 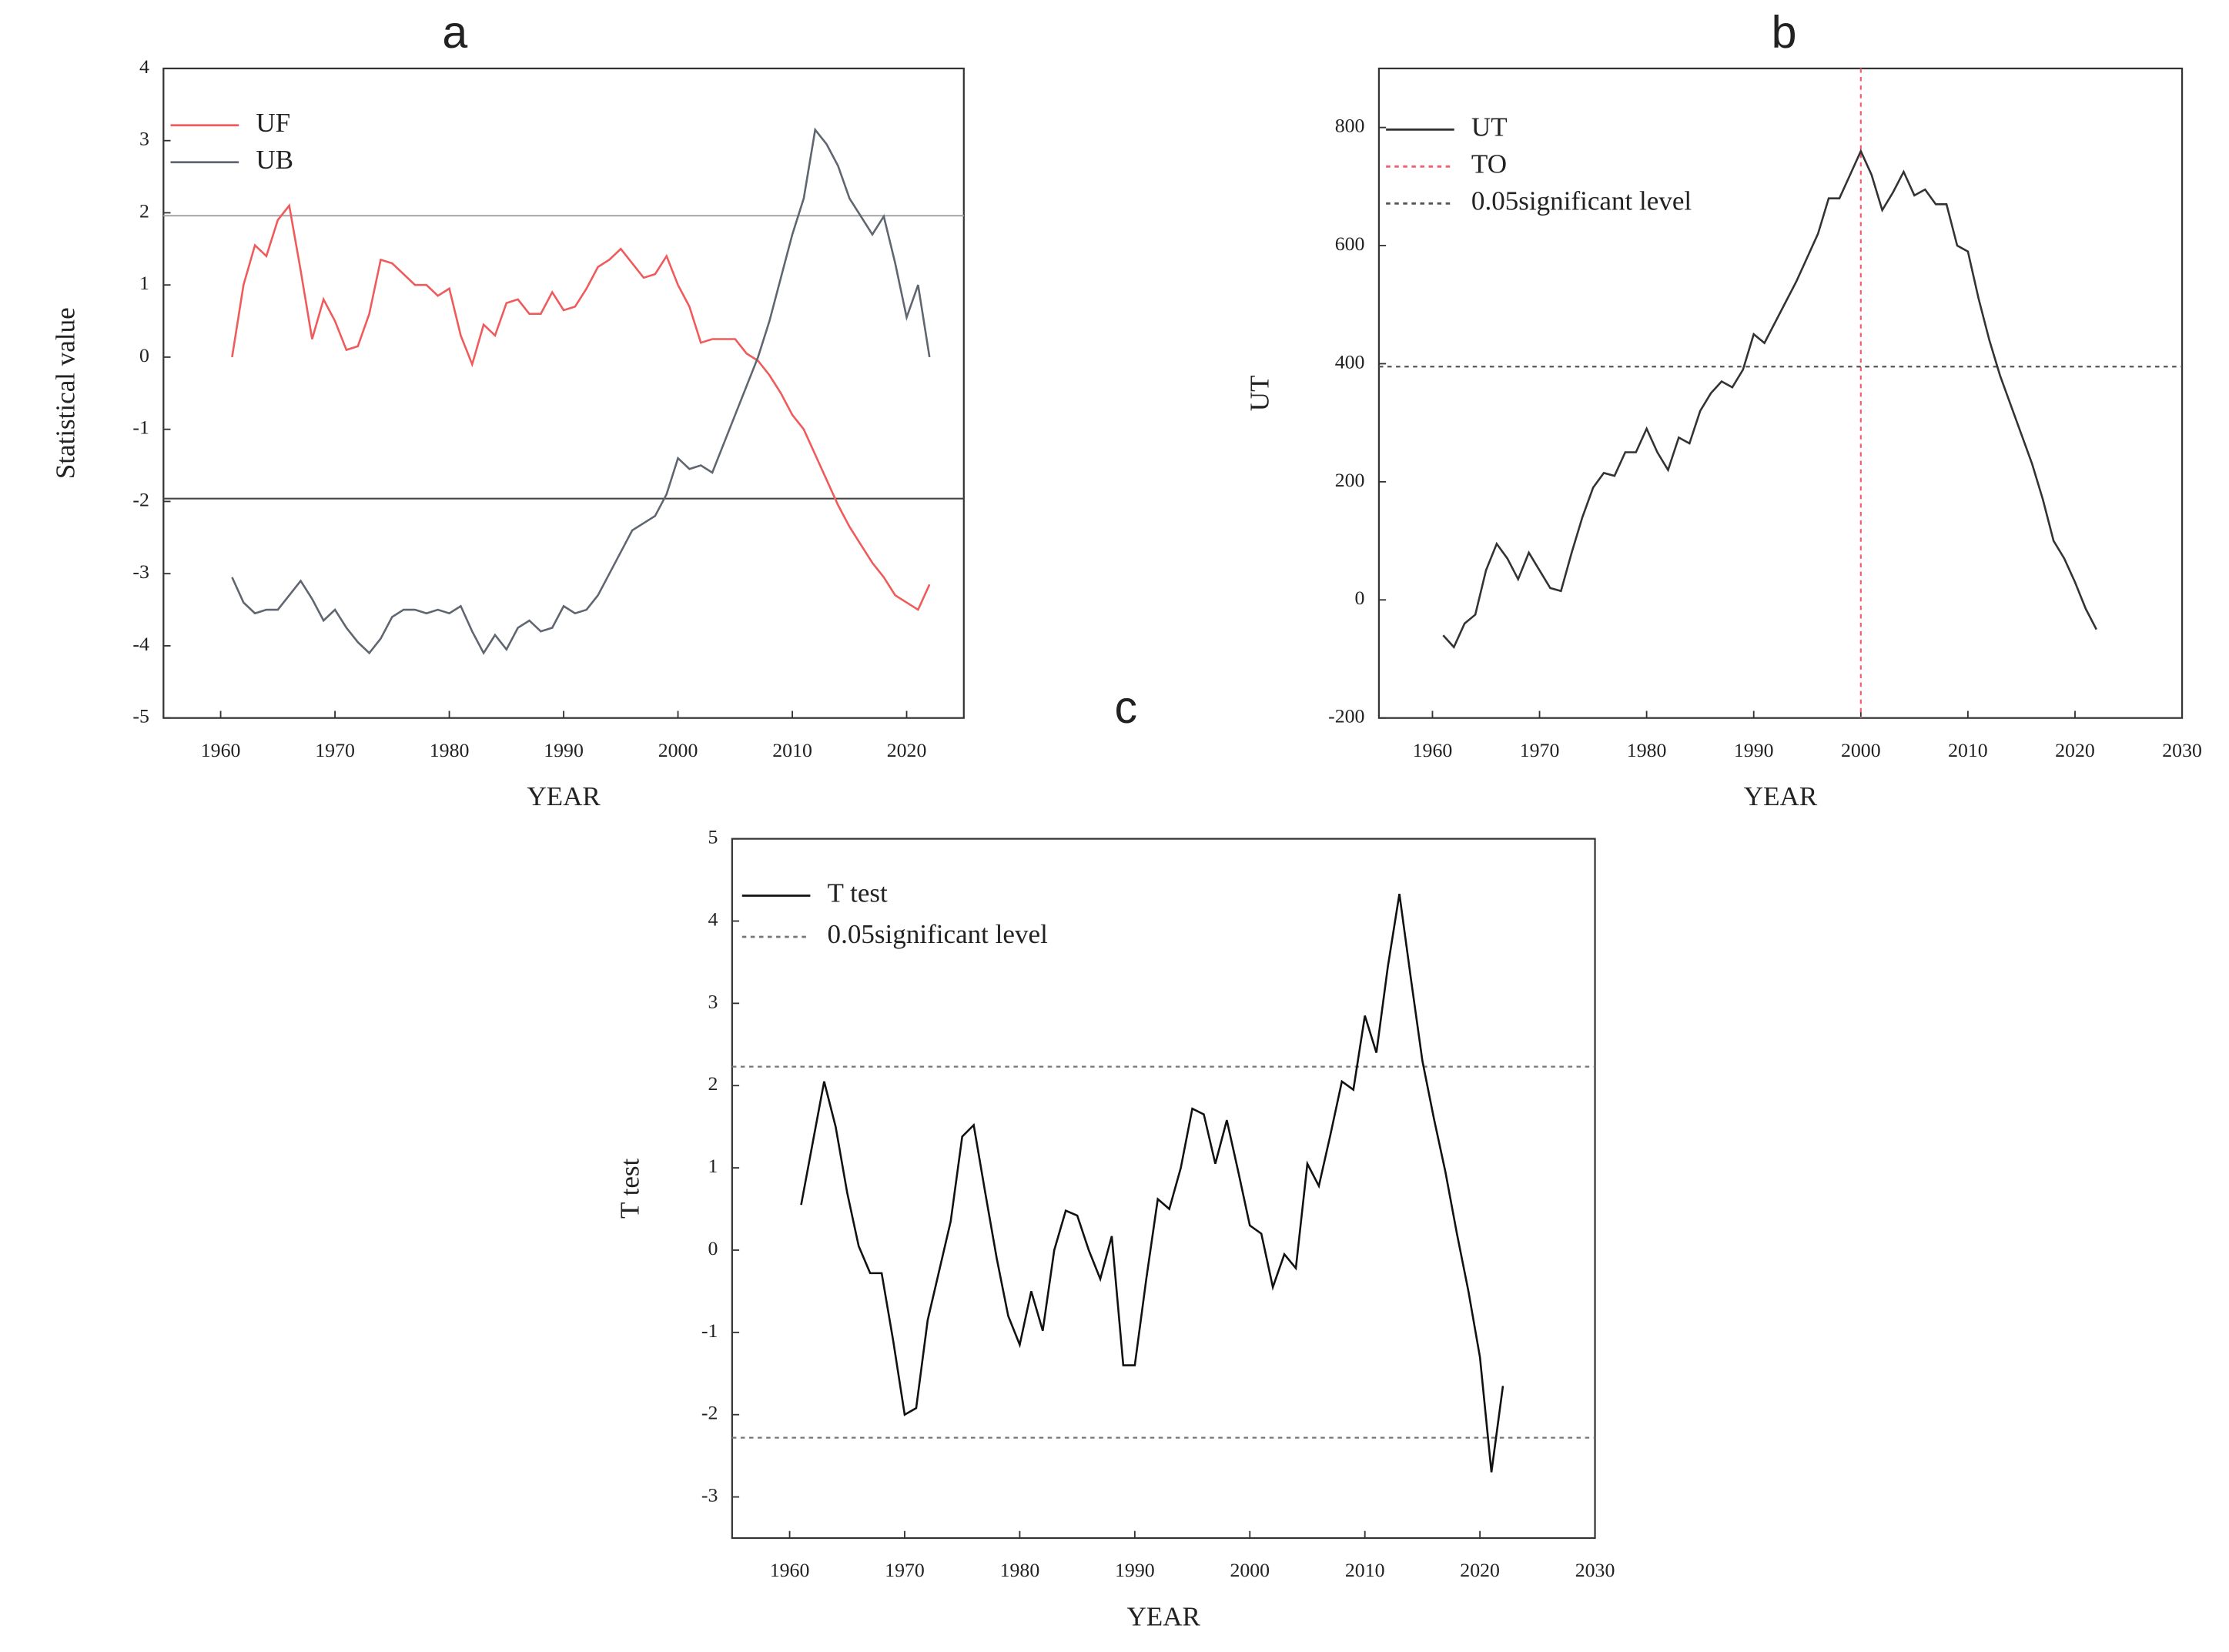 I want to click on chart-title: a, so click(x=454, y=32).